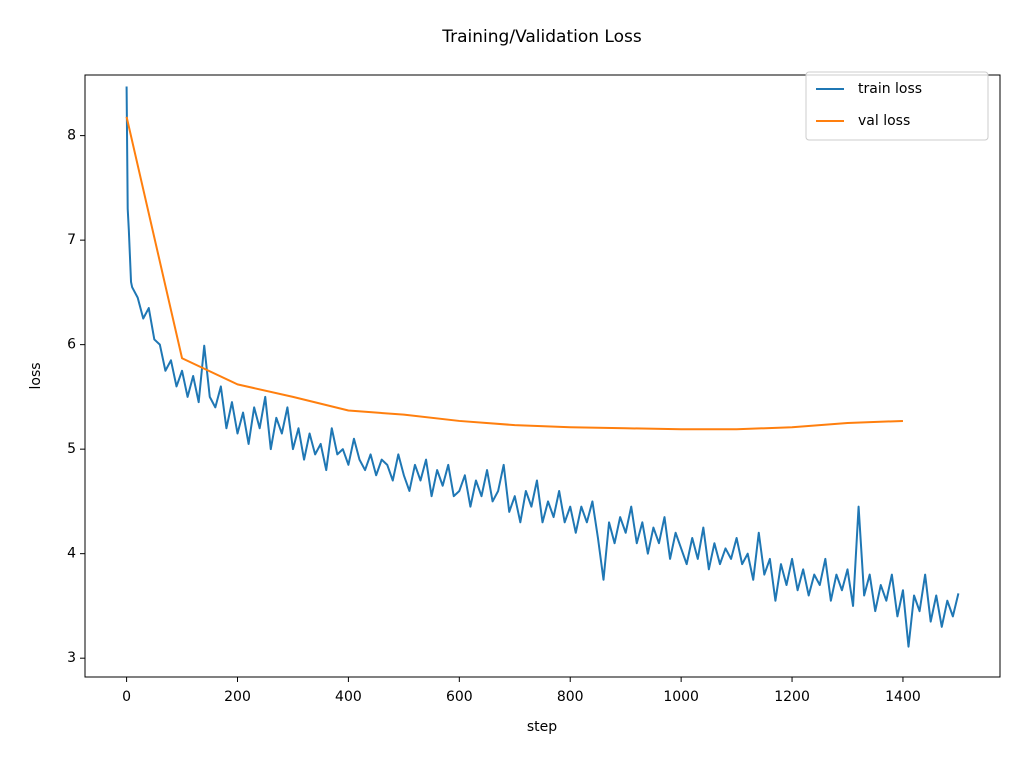 This screenshot has width=1024, height=768. I want to click on x-tick-label: 600, so click(459, 697).